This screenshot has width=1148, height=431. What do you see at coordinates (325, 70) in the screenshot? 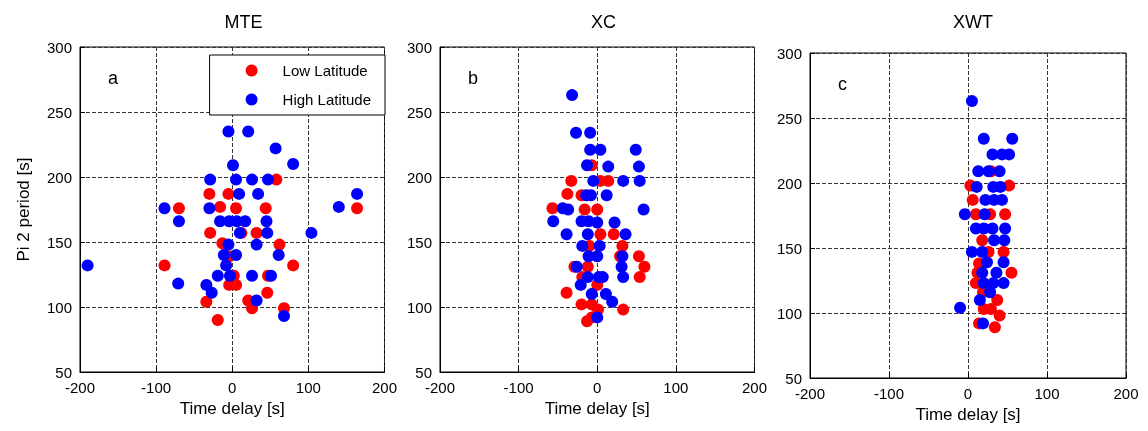
I see `legend-label: Low Latitude` at bounding box center [325, 70].